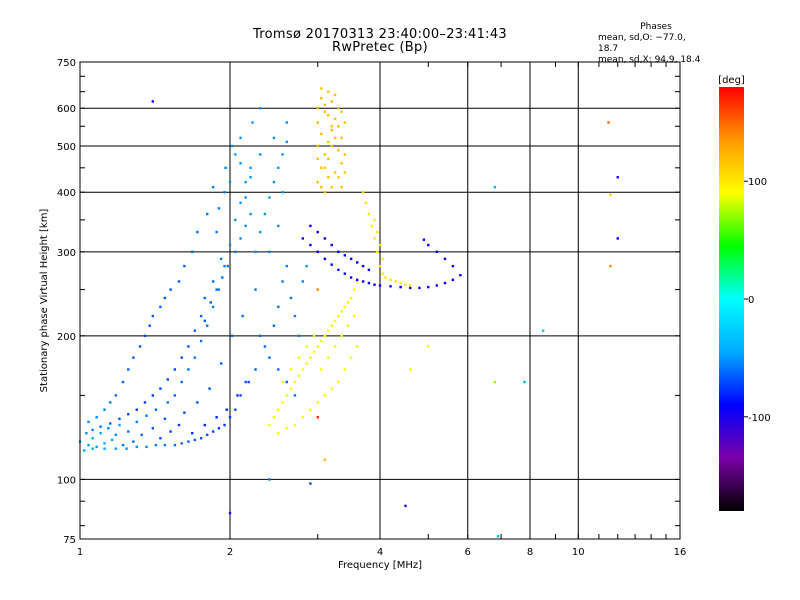 This screenshot has height=600, width=800. Describe the element at coordinates (578, 552) in the screenshot. I see `x-tick-label: 10` at that location.